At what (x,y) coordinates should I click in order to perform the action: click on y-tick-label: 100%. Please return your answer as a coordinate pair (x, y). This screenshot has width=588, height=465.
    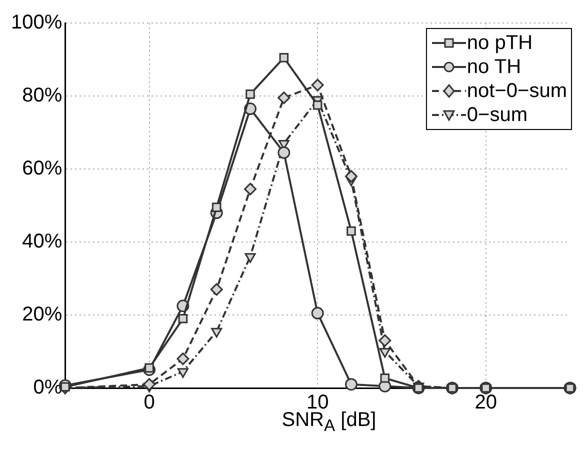
    Looking at the image, I should click on (36, 23).